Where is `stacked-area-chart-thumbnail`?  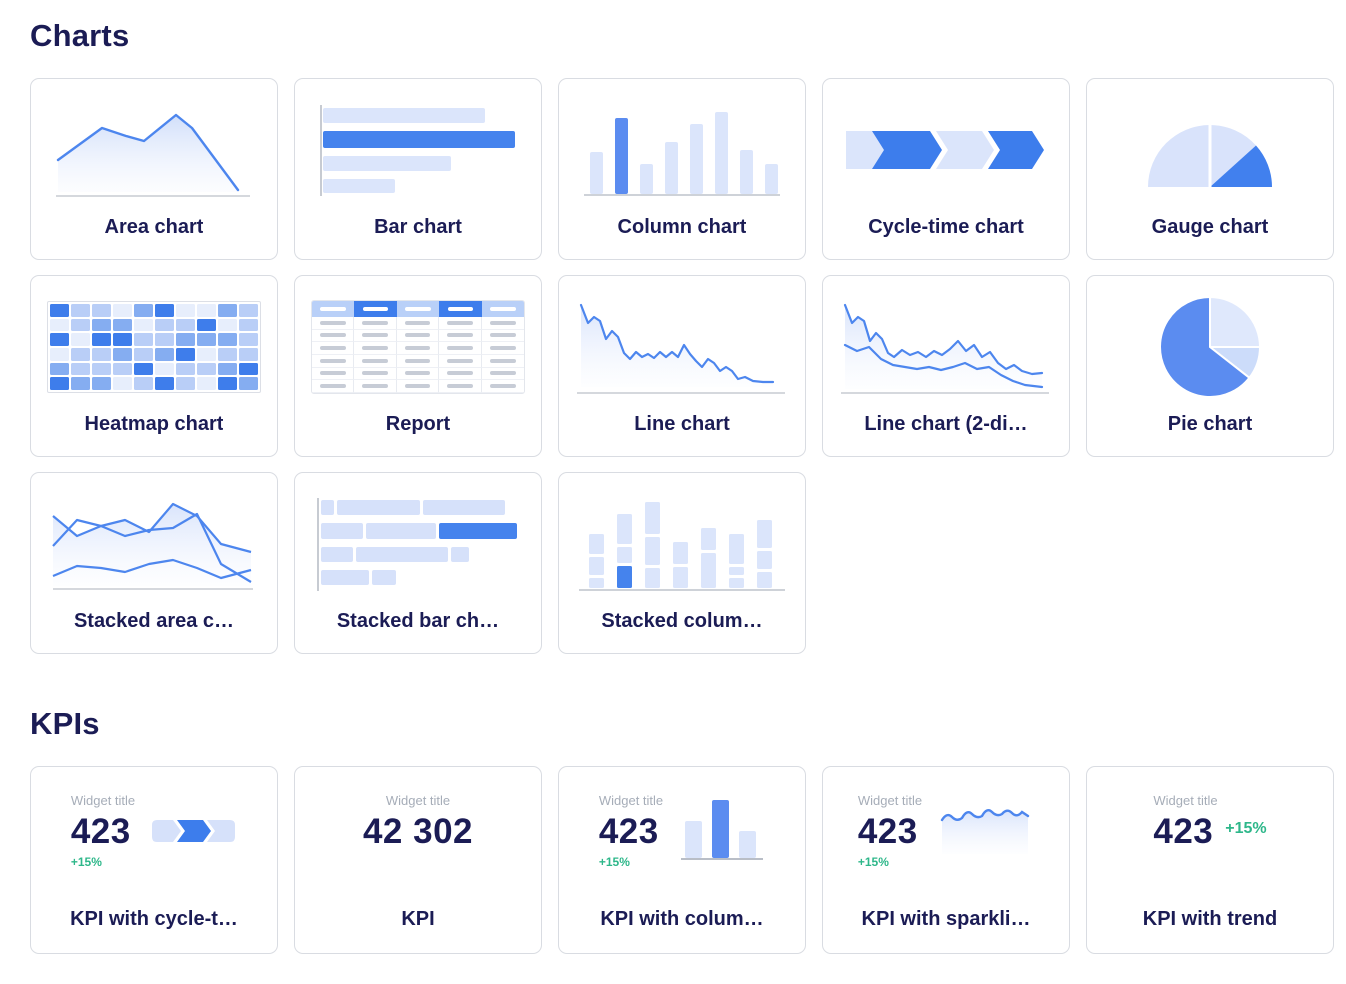 stacked-area-chart-thumbnail is located at coordinates (154, 544).